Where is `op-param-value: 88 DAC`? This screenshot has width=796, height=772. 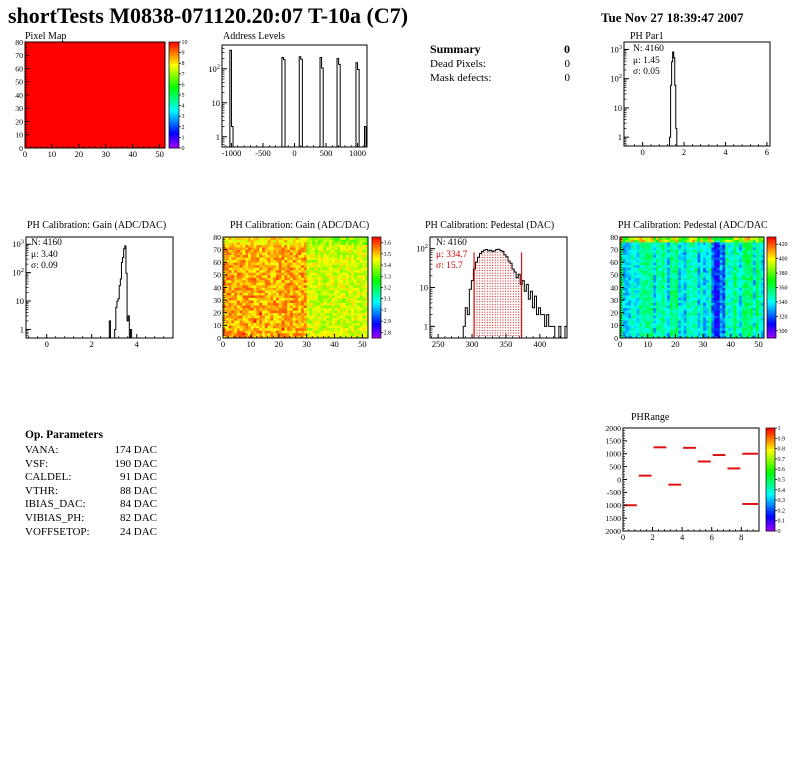 op-param-value: 88 DAC is located at coordinates (138, 490).